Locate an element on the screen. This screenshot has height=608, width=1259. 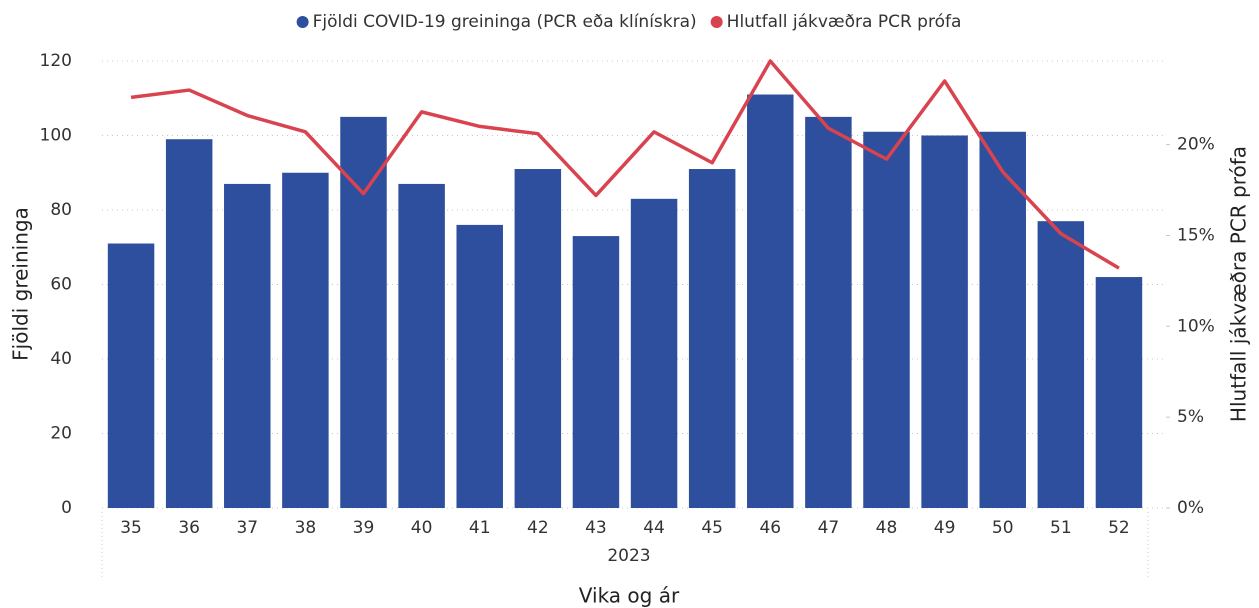
x-tick-label: 35 is located at coordinates (131, 528).